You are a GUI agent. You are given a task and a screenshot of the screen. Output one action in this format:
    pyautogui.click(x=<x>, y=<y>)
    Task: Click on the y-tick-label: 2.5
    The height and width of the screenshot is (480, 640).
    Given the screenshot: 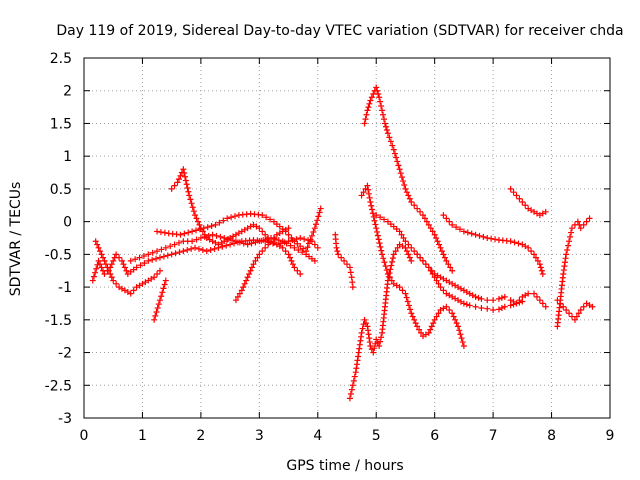 What is the action you would take?
    pyautogui.click(x=61, y=59)
    